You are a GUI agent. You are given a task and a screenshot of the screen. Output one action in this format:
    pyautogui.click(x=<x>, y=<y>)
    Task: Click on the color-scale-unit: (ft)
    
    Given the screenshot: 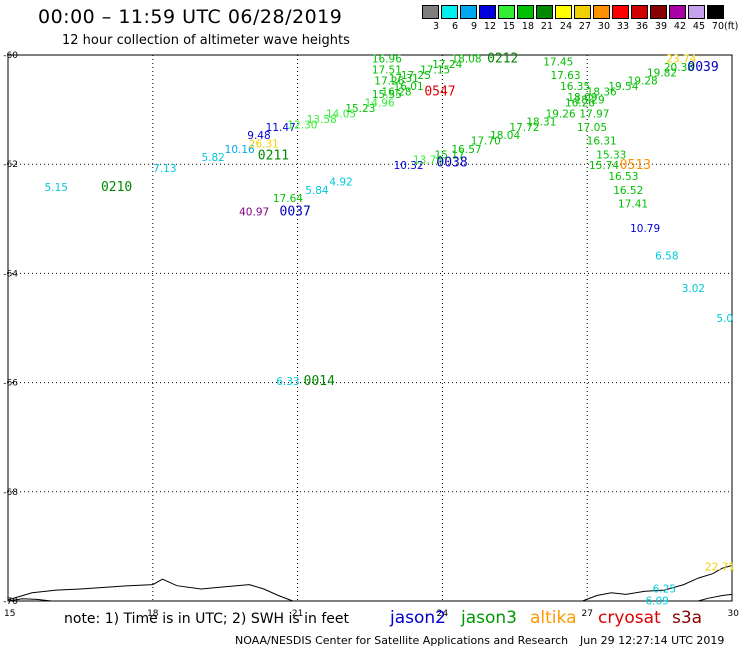 What is the action you would take?
    pyautogui.click(x=731, y=26)
    